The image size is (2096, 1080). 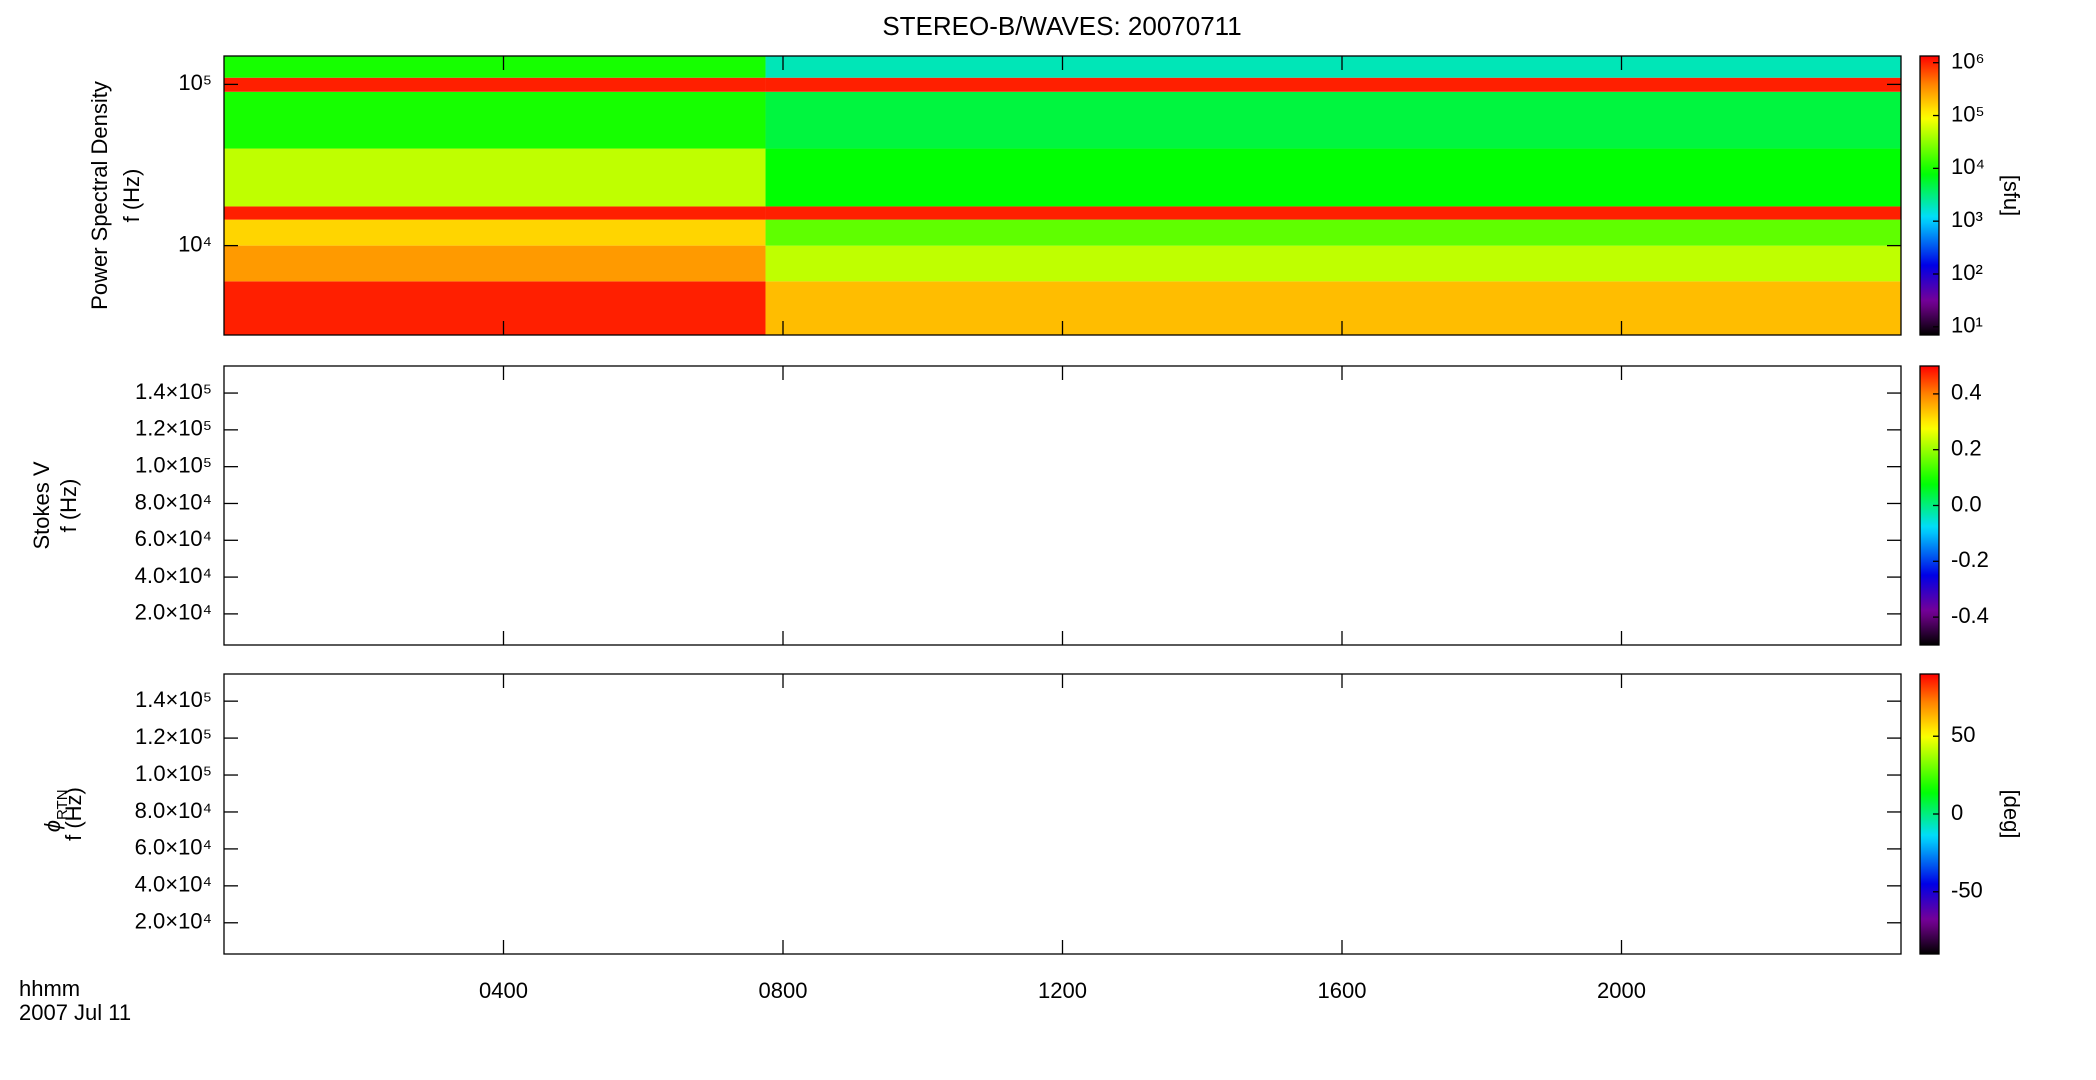 What do you see at coordinates (195, 82) in the screenshot?
I see `y-tick-label: 10⁵` at bounding box center [195, 82].